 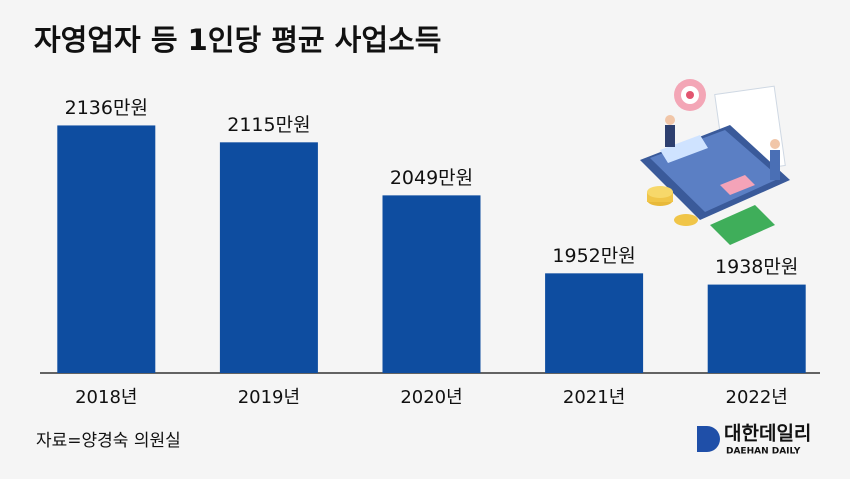 What do you see at coordinates (237, 40) in the screenshot?
I see `chart-title: 자영업자 등 1인당 평균 사업소득` at bounding box center [237, 40].